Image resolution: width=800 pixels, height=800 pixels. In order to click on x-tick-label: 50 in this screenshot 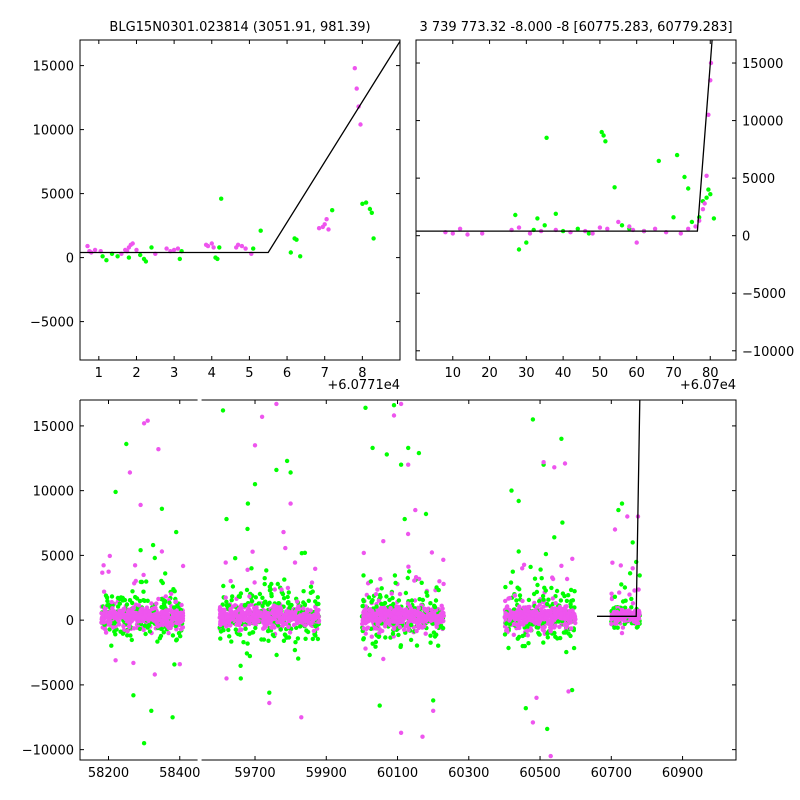, I will do `click(600, 373)`.